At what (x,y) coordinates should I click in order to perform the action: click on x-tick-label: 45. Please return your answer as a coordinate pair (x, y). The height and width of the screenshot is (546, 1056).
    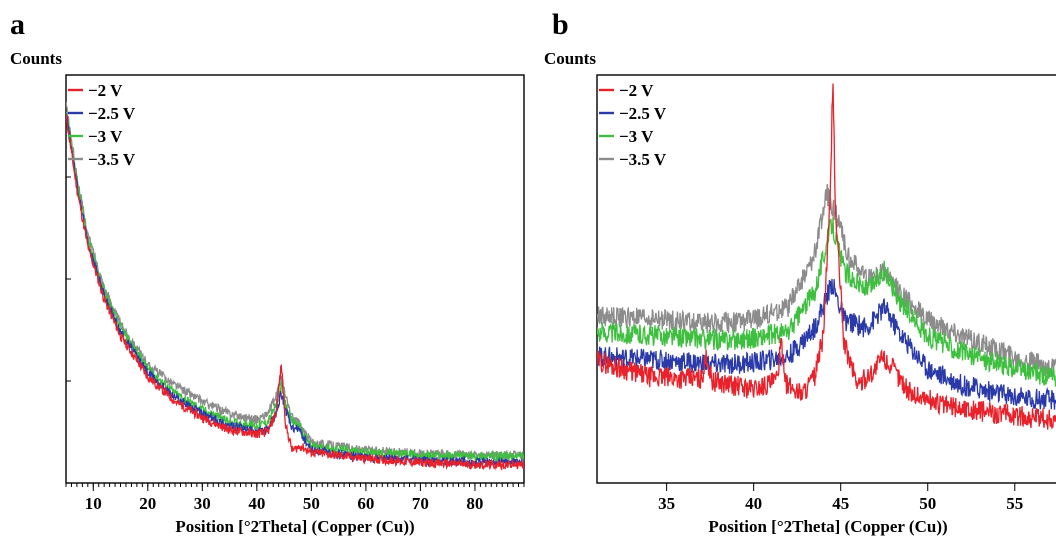
    Looking at the image, I should click on (840, 503).